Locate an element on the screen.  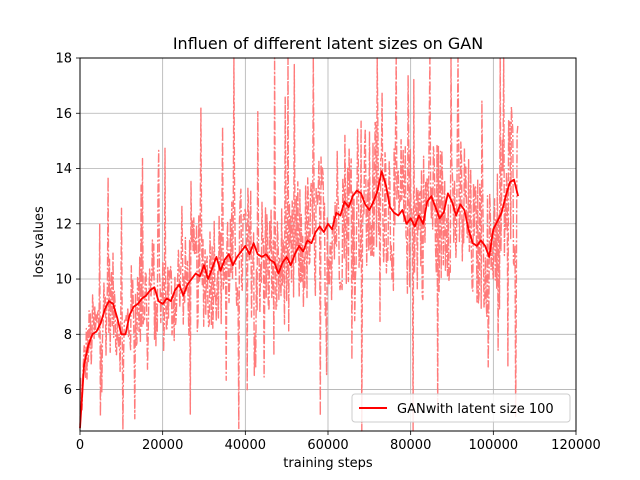
y-tick-label: 10 is located at coordinates (63, 280).